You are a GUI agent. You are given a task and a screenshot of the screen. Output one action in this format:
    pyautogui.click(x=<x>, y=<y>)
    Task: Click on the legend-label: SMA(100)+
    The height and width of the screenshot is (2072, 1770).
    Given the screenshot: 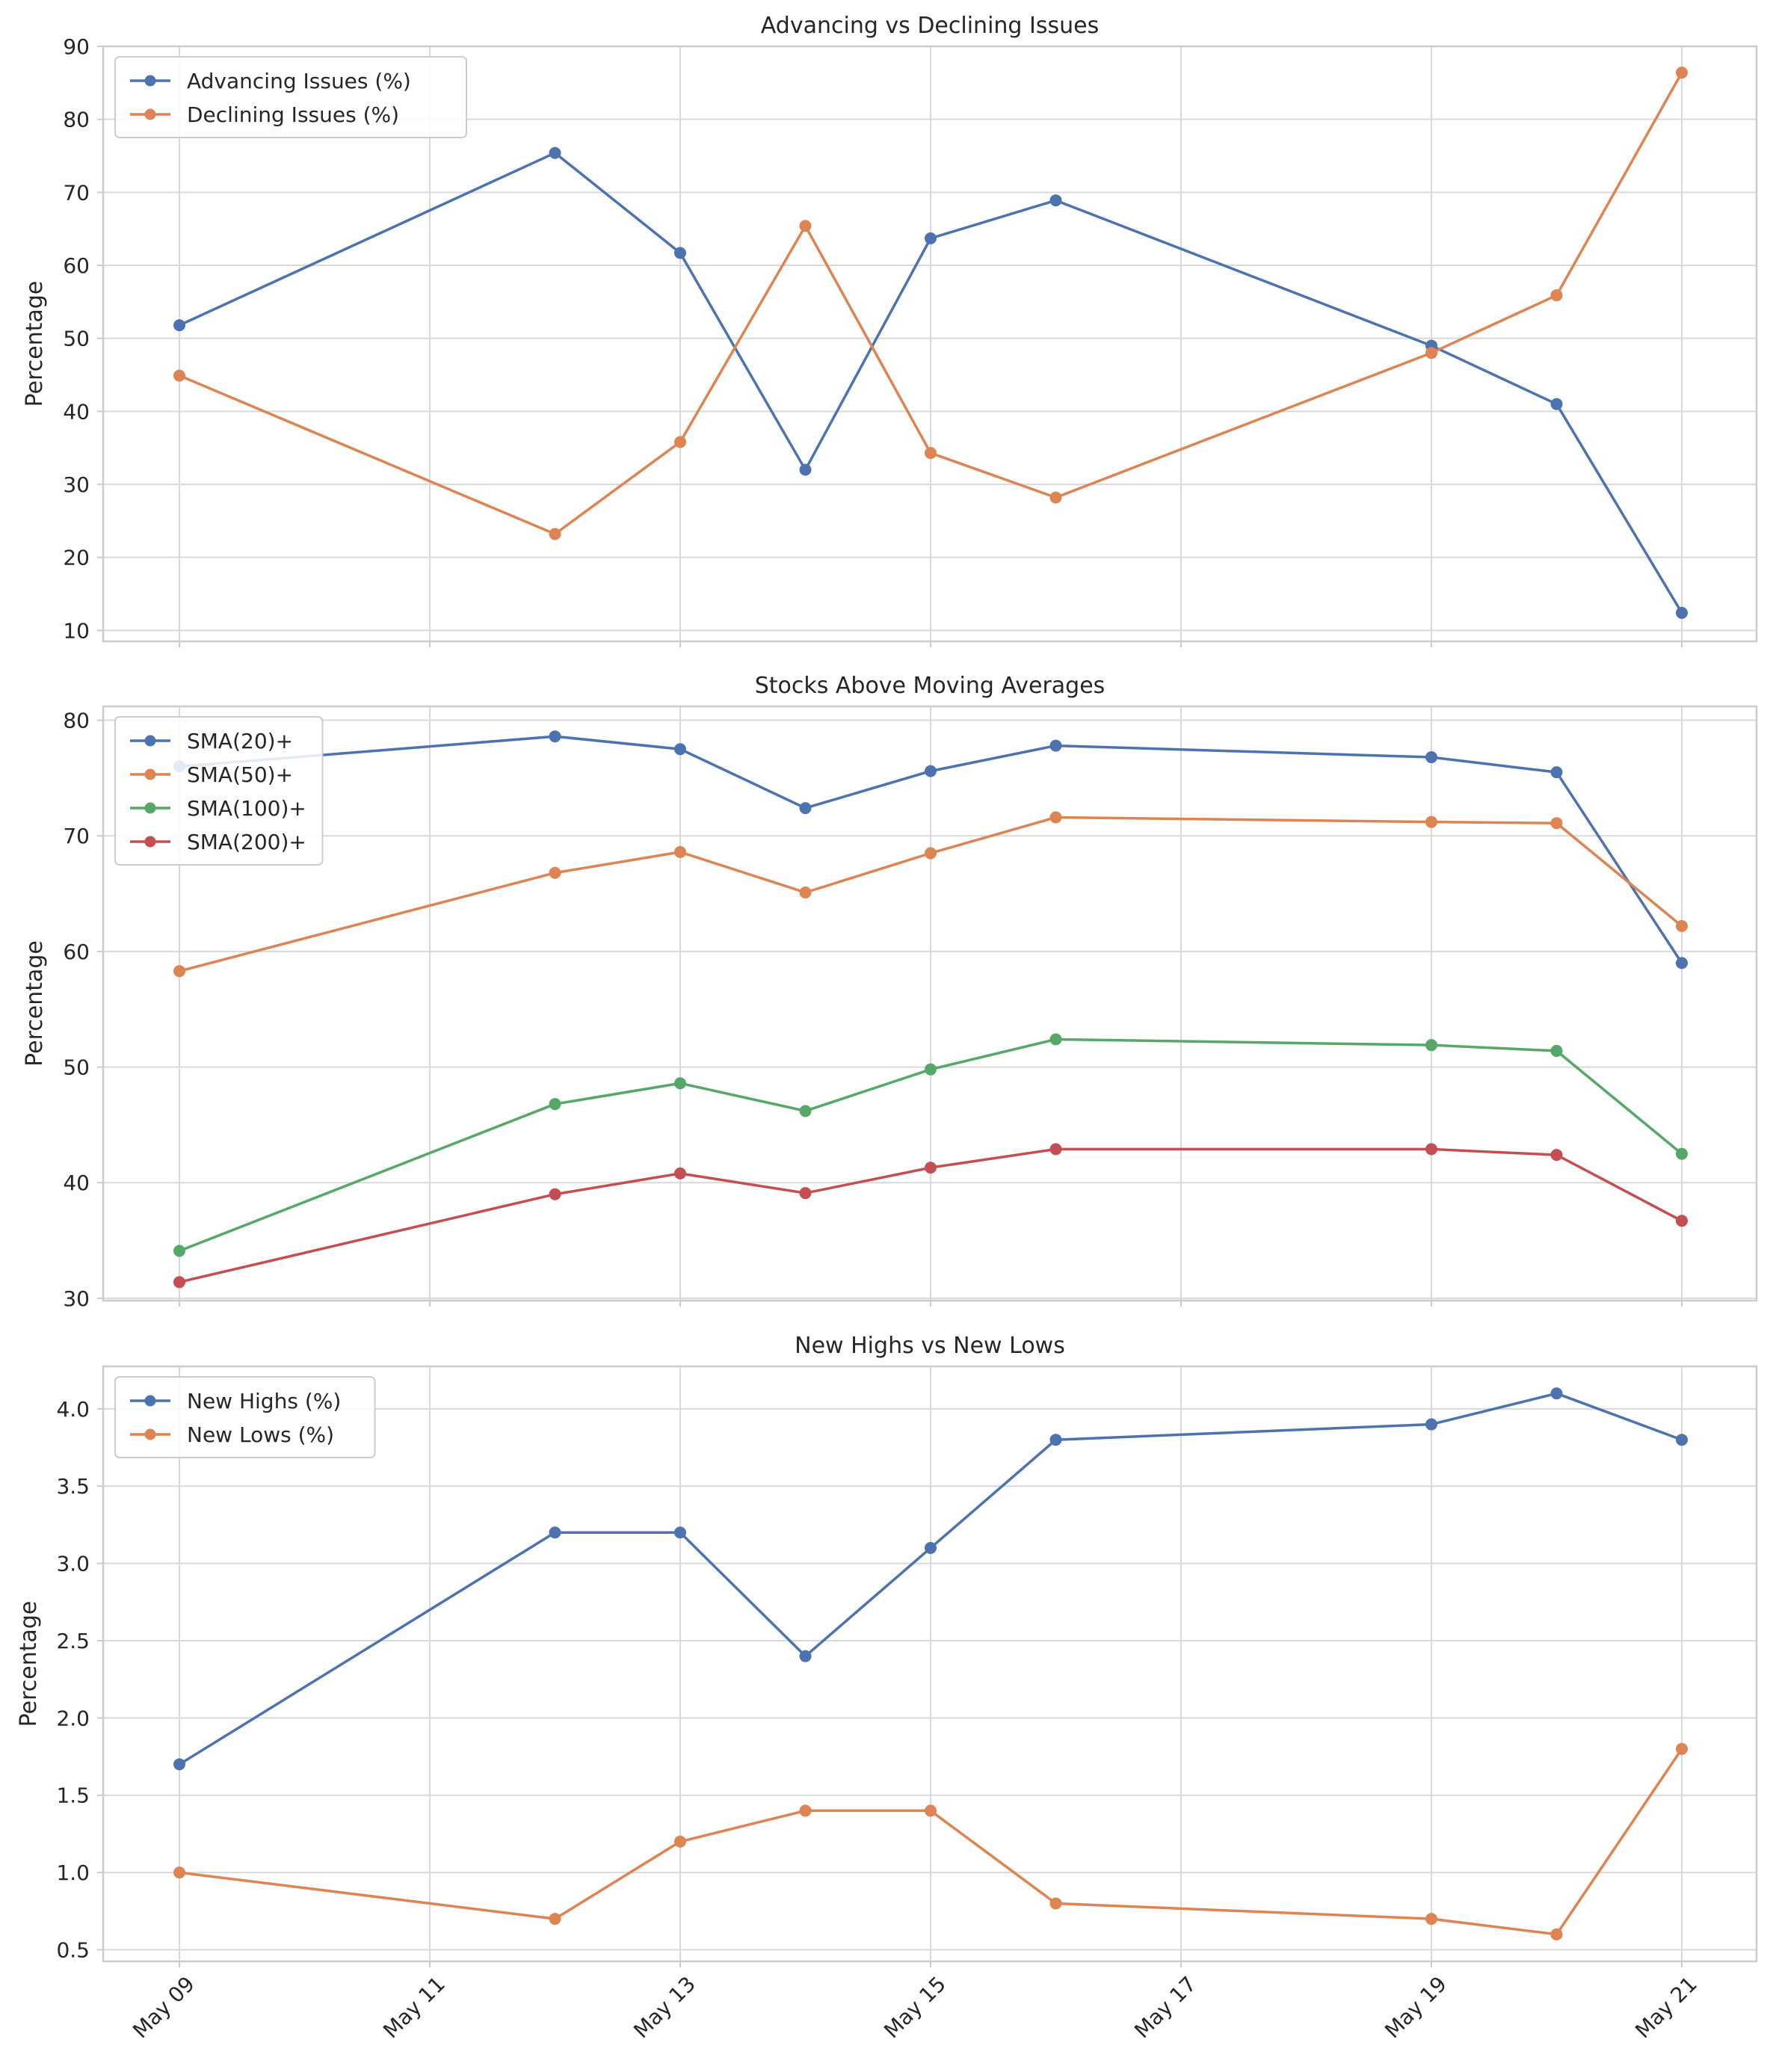 What is the action you would take?
    pyautogui.click(x=246, y=808)
    